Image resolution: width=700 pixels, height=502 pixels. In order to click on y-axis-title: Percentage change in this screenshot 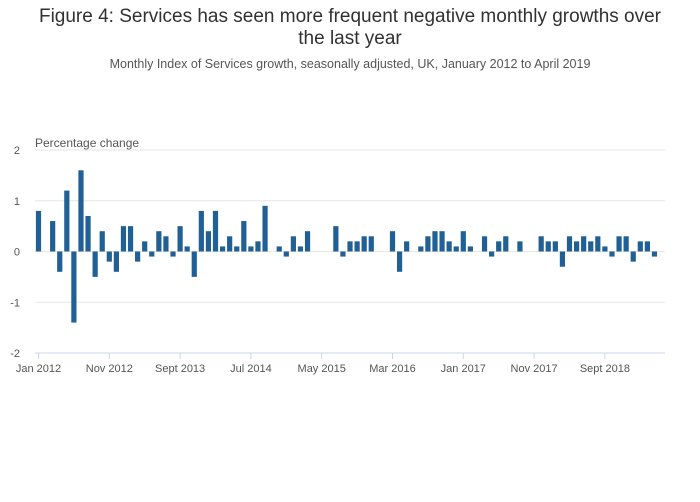, I will do `click(87, 143)`.